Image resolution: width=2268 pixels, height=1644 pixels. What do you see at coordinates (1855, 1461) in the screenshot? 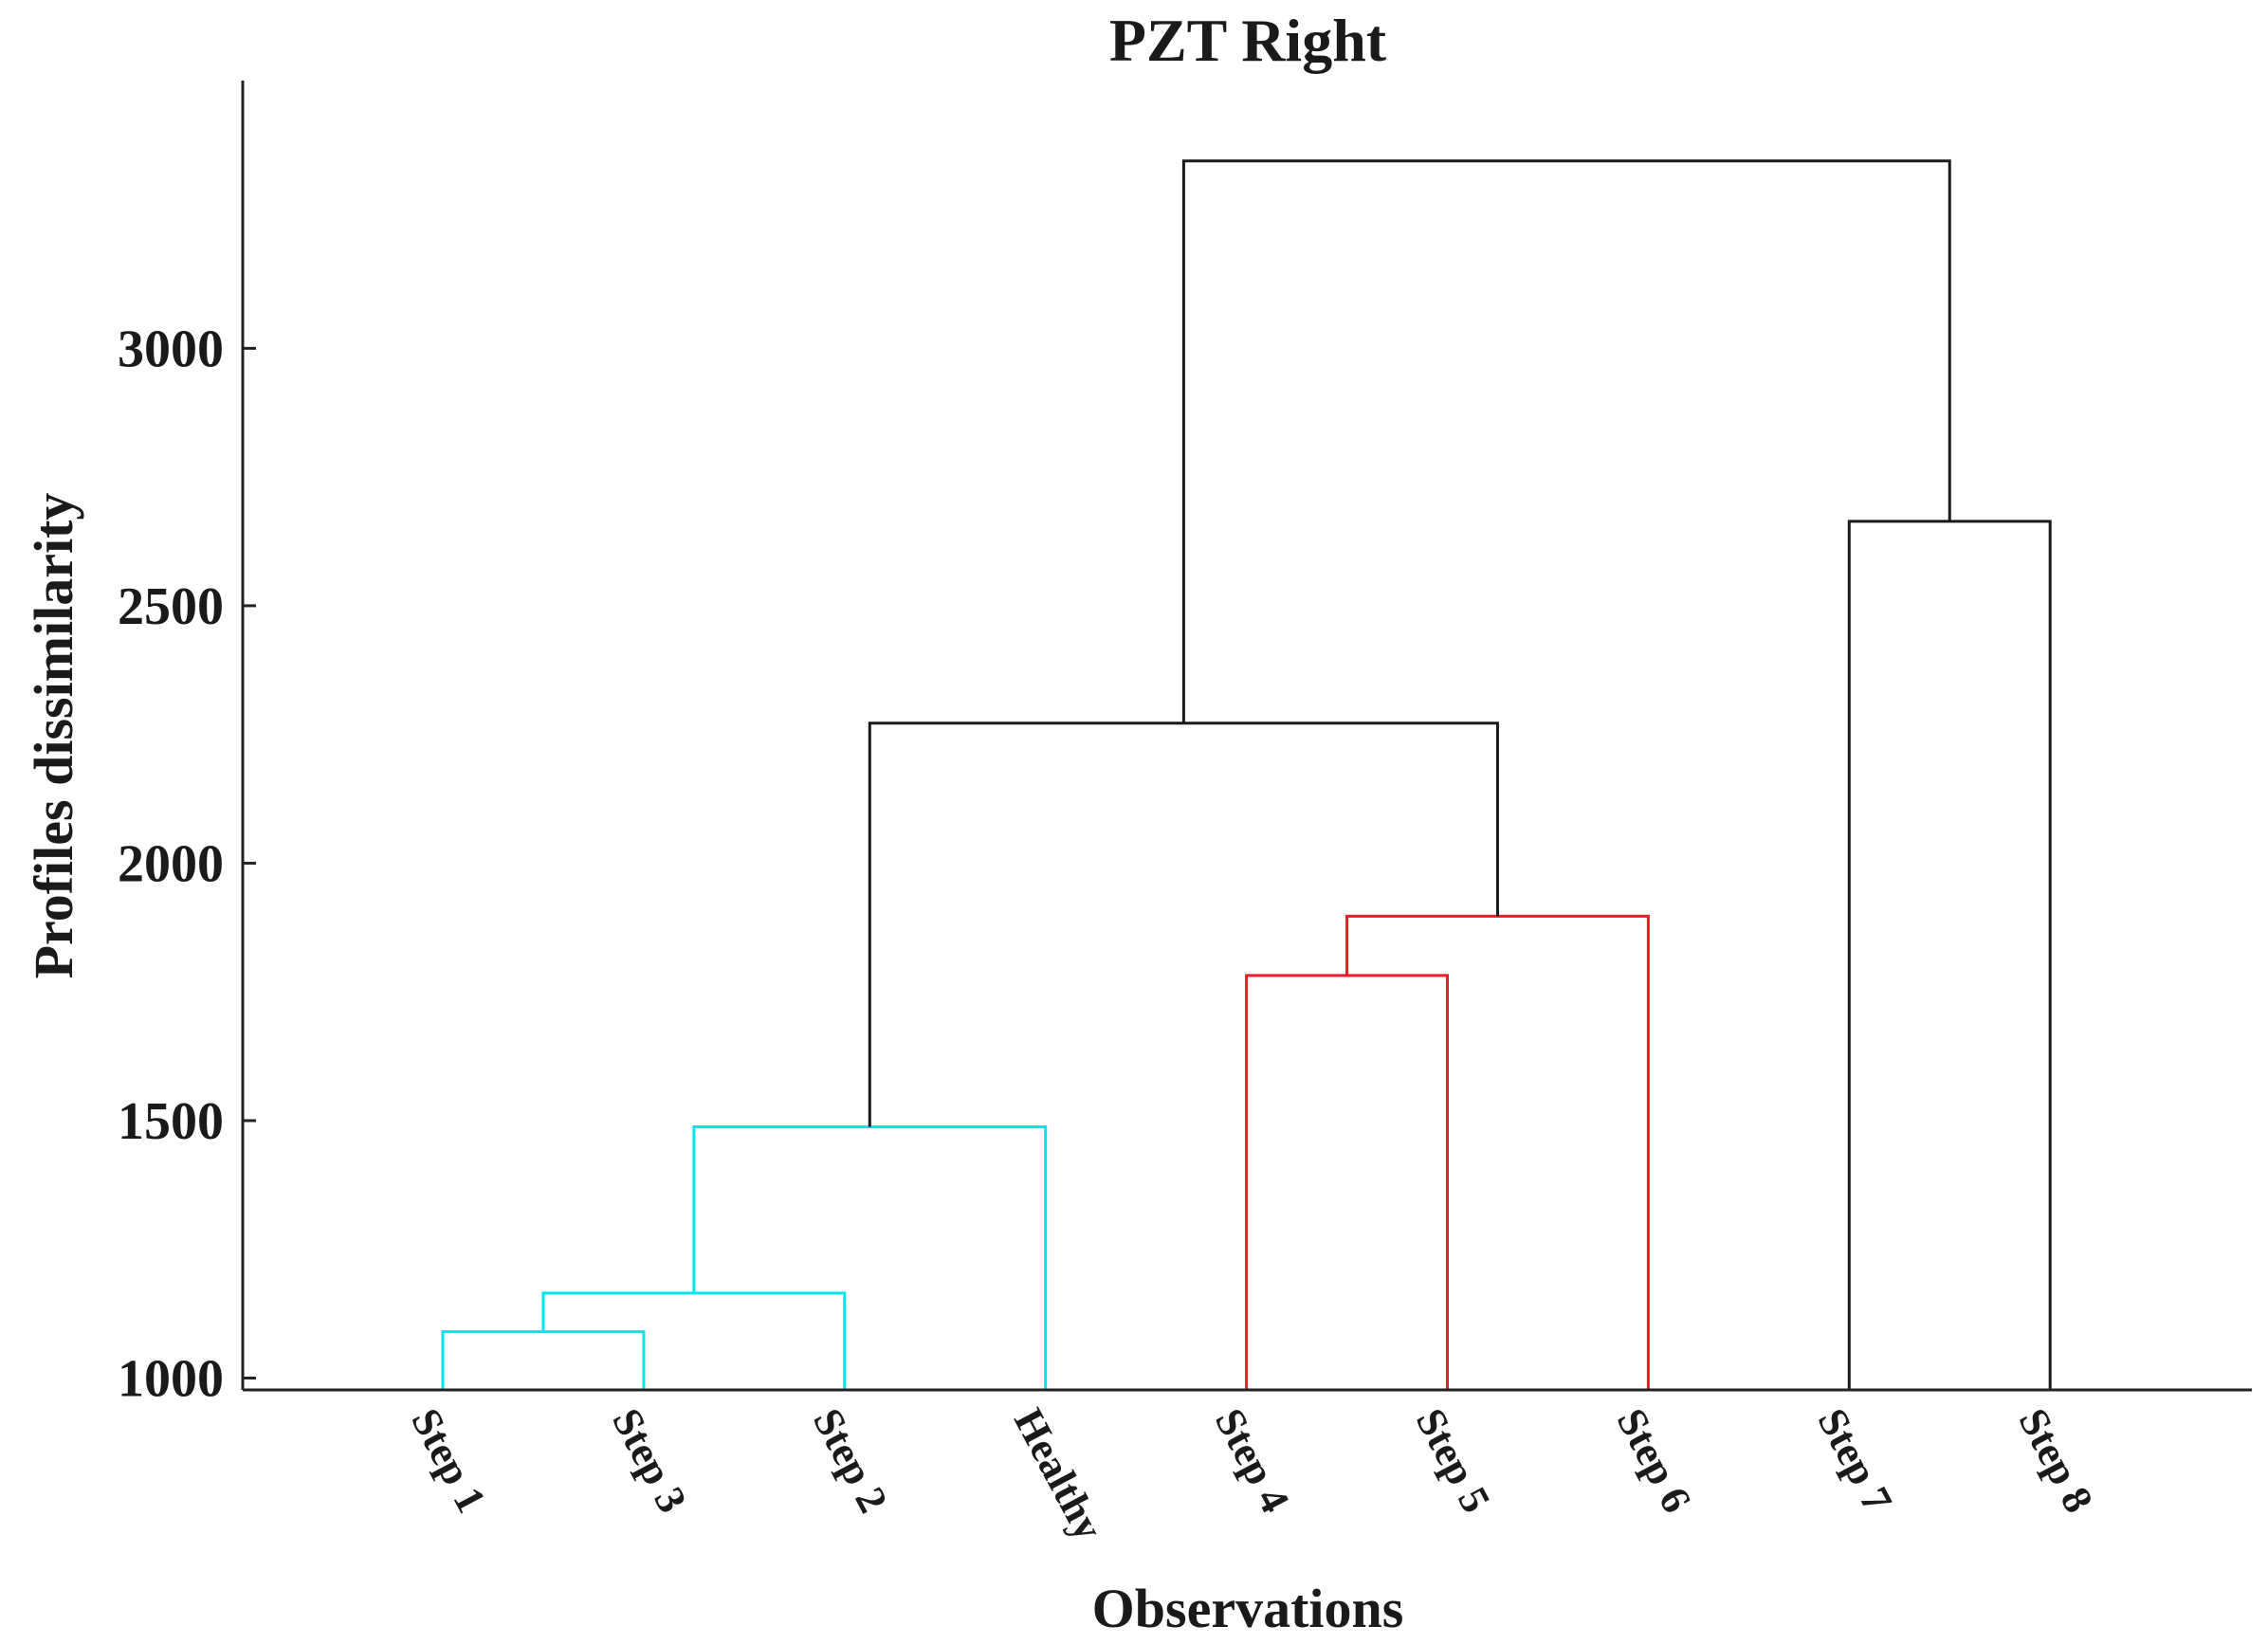
I see `x-tick-label: Step 7` at bounding box center [1855, 1461].